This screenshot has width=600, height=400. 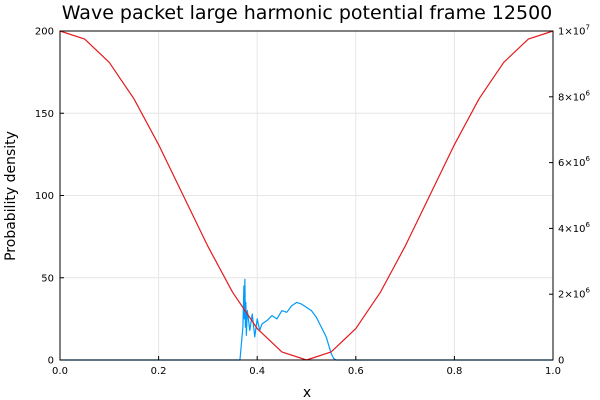 I want to click on x-tick-label: 0.0, so click(x=60, y=371).